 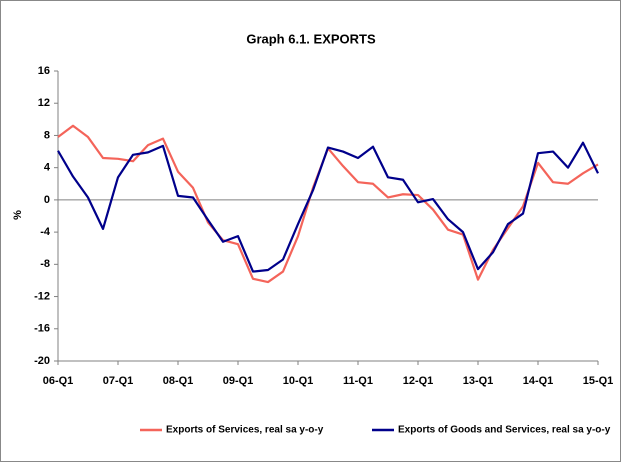 What do you see at coordinates (478, 381) in the screenshot?
I see `x-tick-label: 13-Q1` at bounding box center [478, 381].